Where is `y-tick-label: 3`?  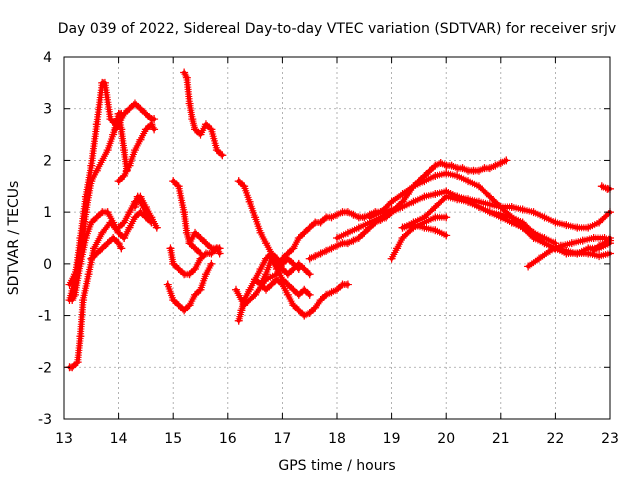
y-tick-label: 3 is located at coordinates (47, 110).